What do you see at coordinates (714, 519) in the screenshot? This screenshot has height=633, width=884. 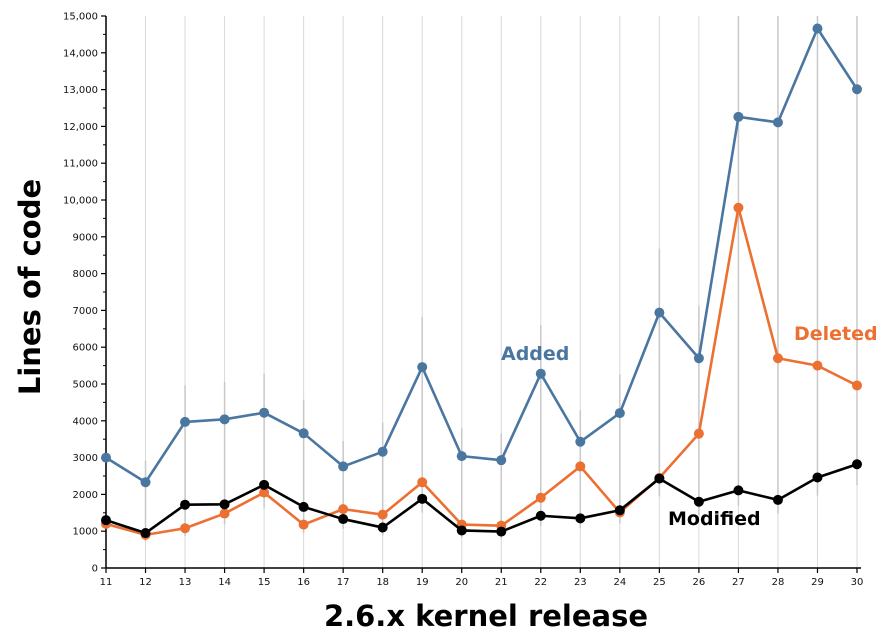 I see `series-label-modified: Modified` at bounding box center [714, 519].